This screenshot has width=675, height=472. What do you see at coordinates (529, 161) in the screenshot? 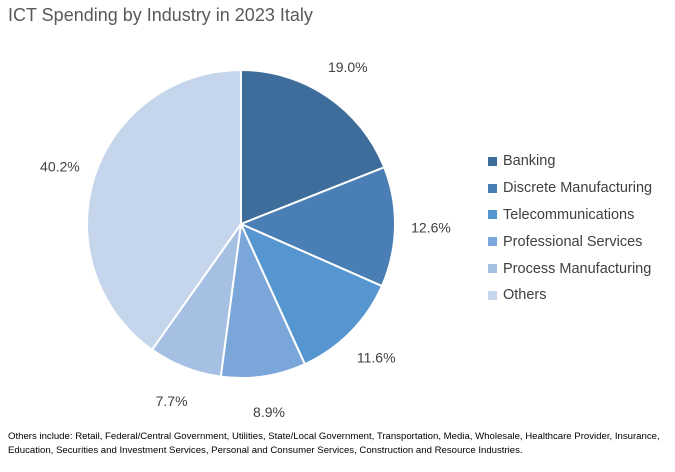
I see `legend-label-banking: Banking` at bounding box center [529, 161].